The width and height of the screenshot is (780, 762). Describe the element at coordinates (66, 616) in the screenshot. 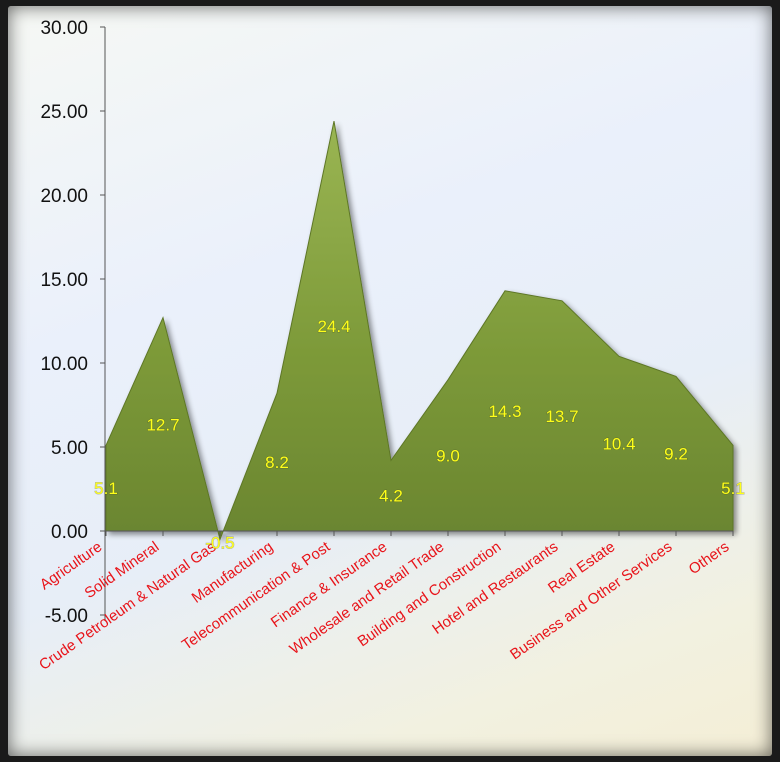

I see `y-tick-label: -5.00` at that location.